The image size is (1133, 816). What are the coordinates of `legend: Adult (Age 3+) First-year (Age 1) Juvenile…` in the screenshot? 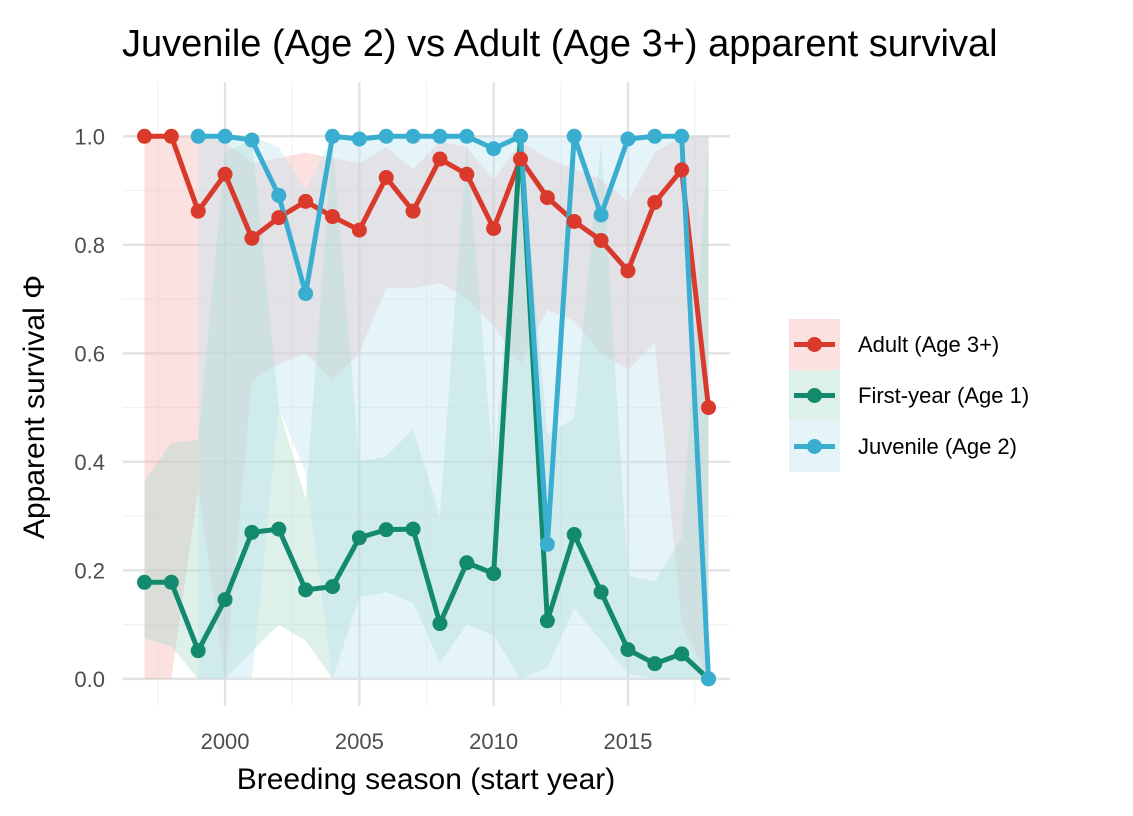 It's located at (909, 395).